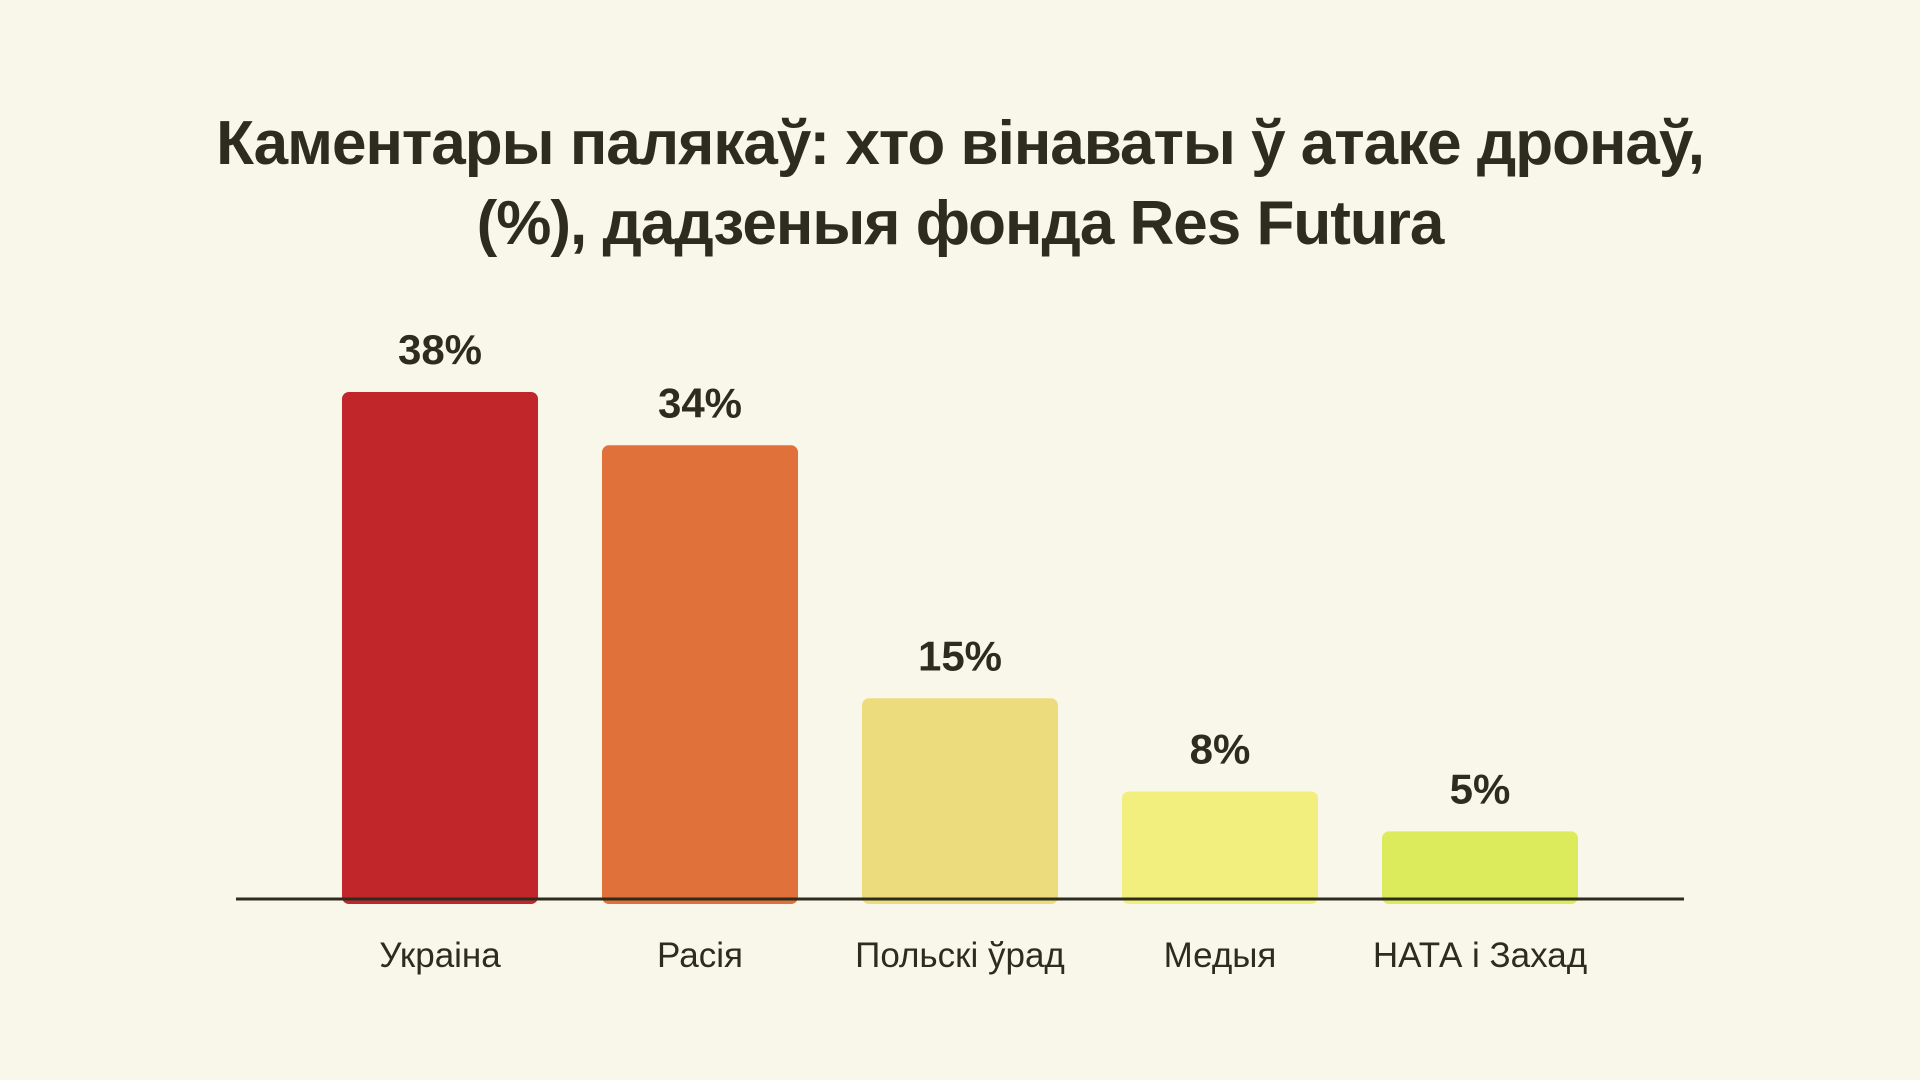  Describe the element at coordinates (700, 955) in the screenshot. I see `category-label-2: Расія` at that location.